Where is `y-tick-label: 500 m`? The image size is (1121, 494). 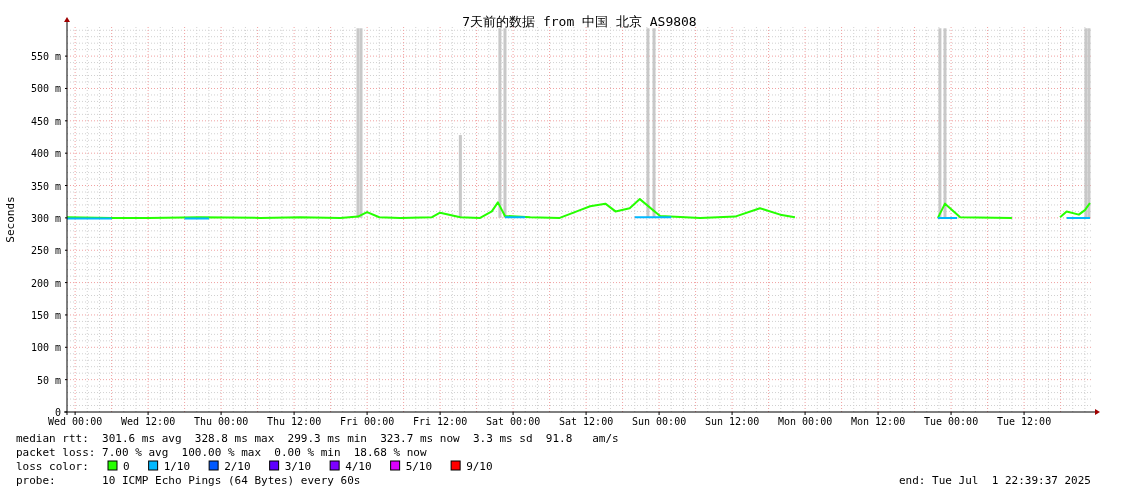 y-tick-label: 500 m is located at coordinates (45, 89).